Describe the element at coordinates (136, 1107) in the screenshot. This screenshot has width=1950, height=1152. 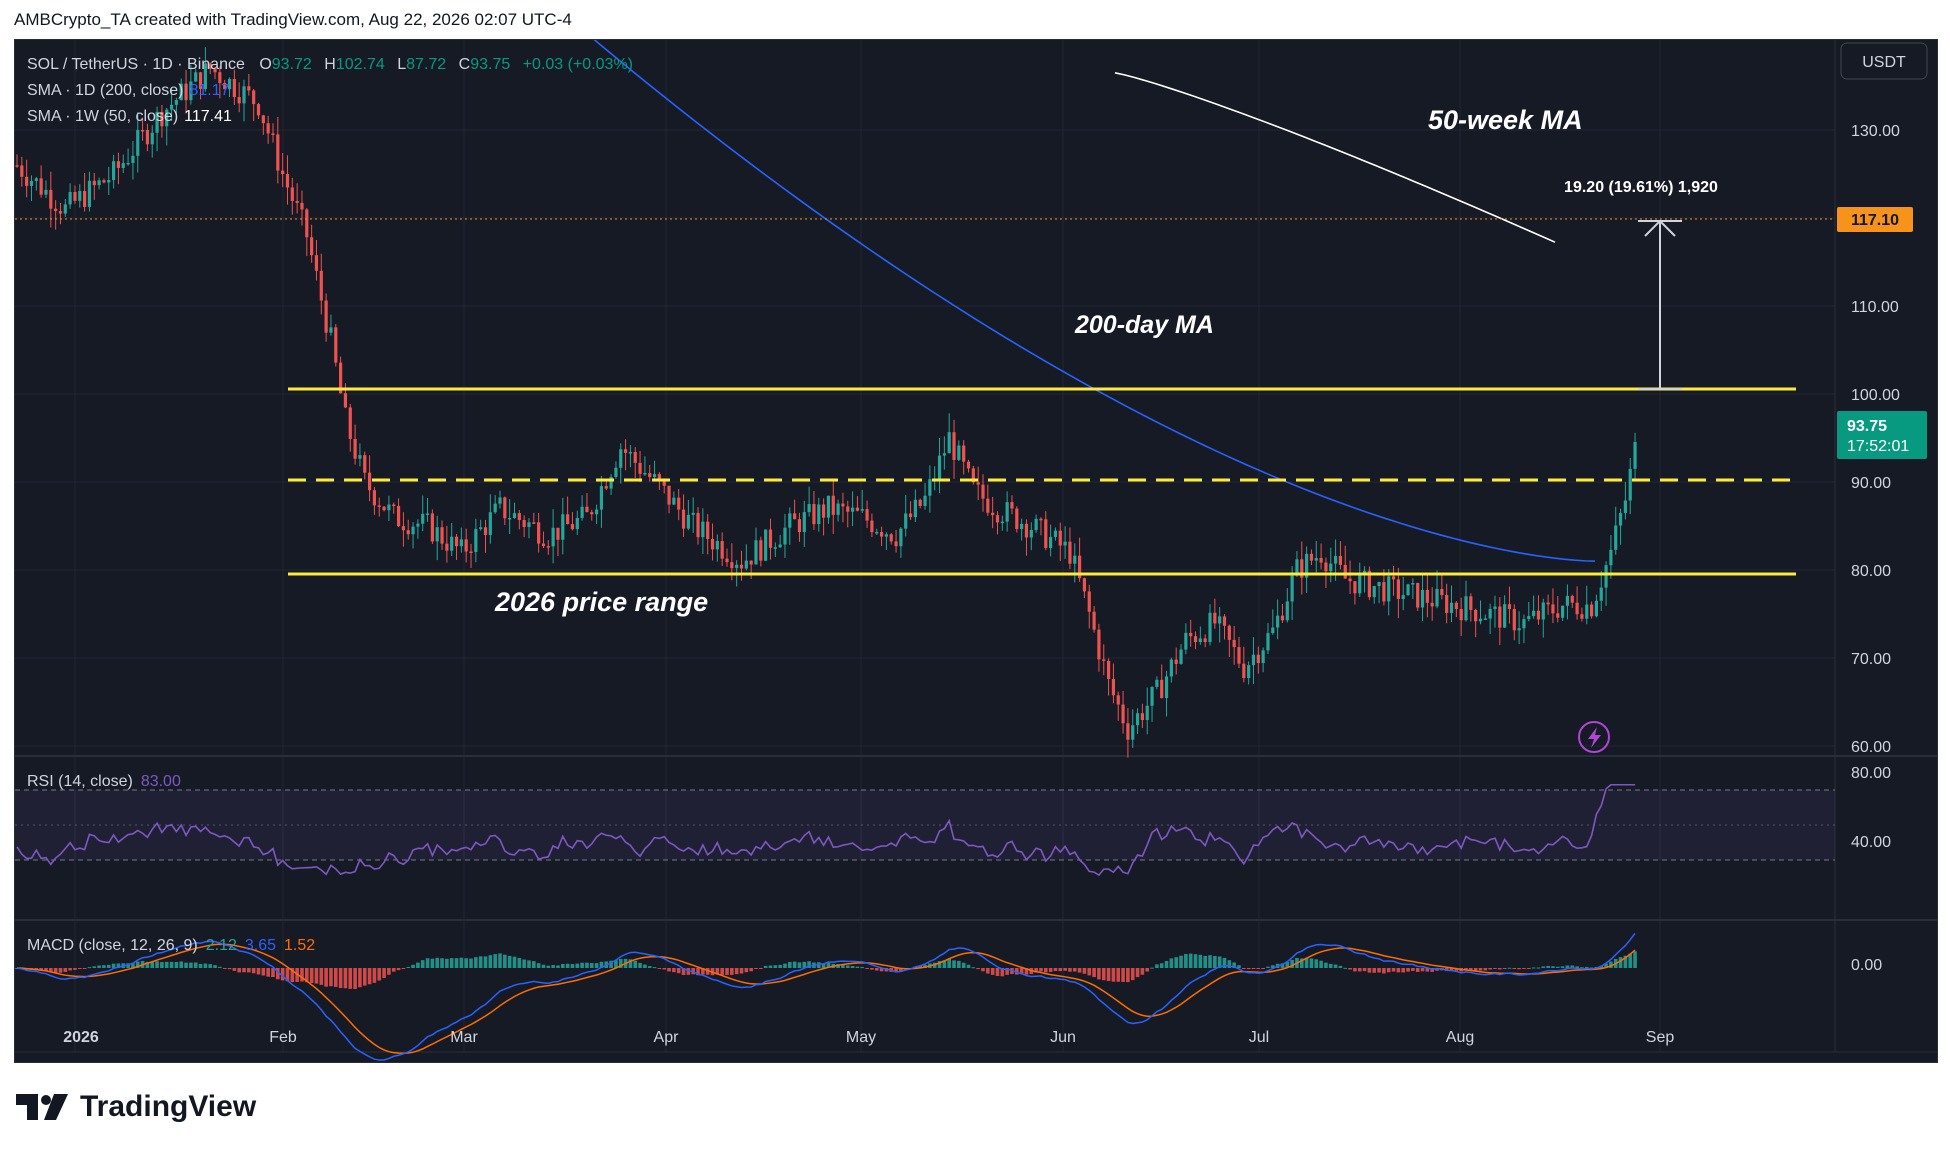
I see `brand: TradingView` at that location.